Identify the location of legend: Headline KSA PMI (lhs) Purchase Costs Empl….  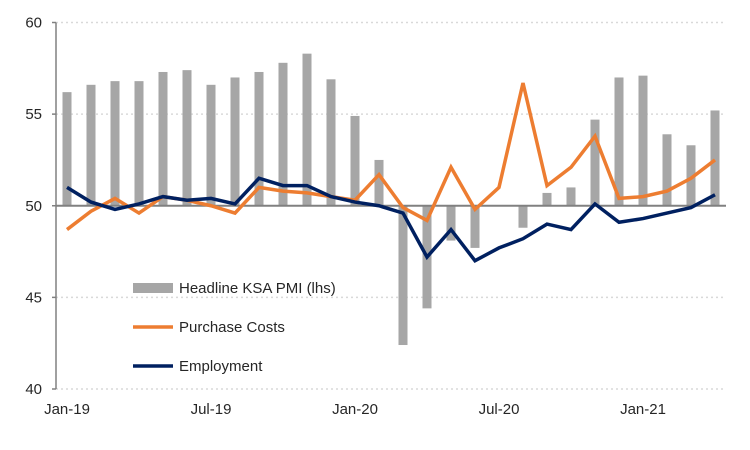
(234, 327).